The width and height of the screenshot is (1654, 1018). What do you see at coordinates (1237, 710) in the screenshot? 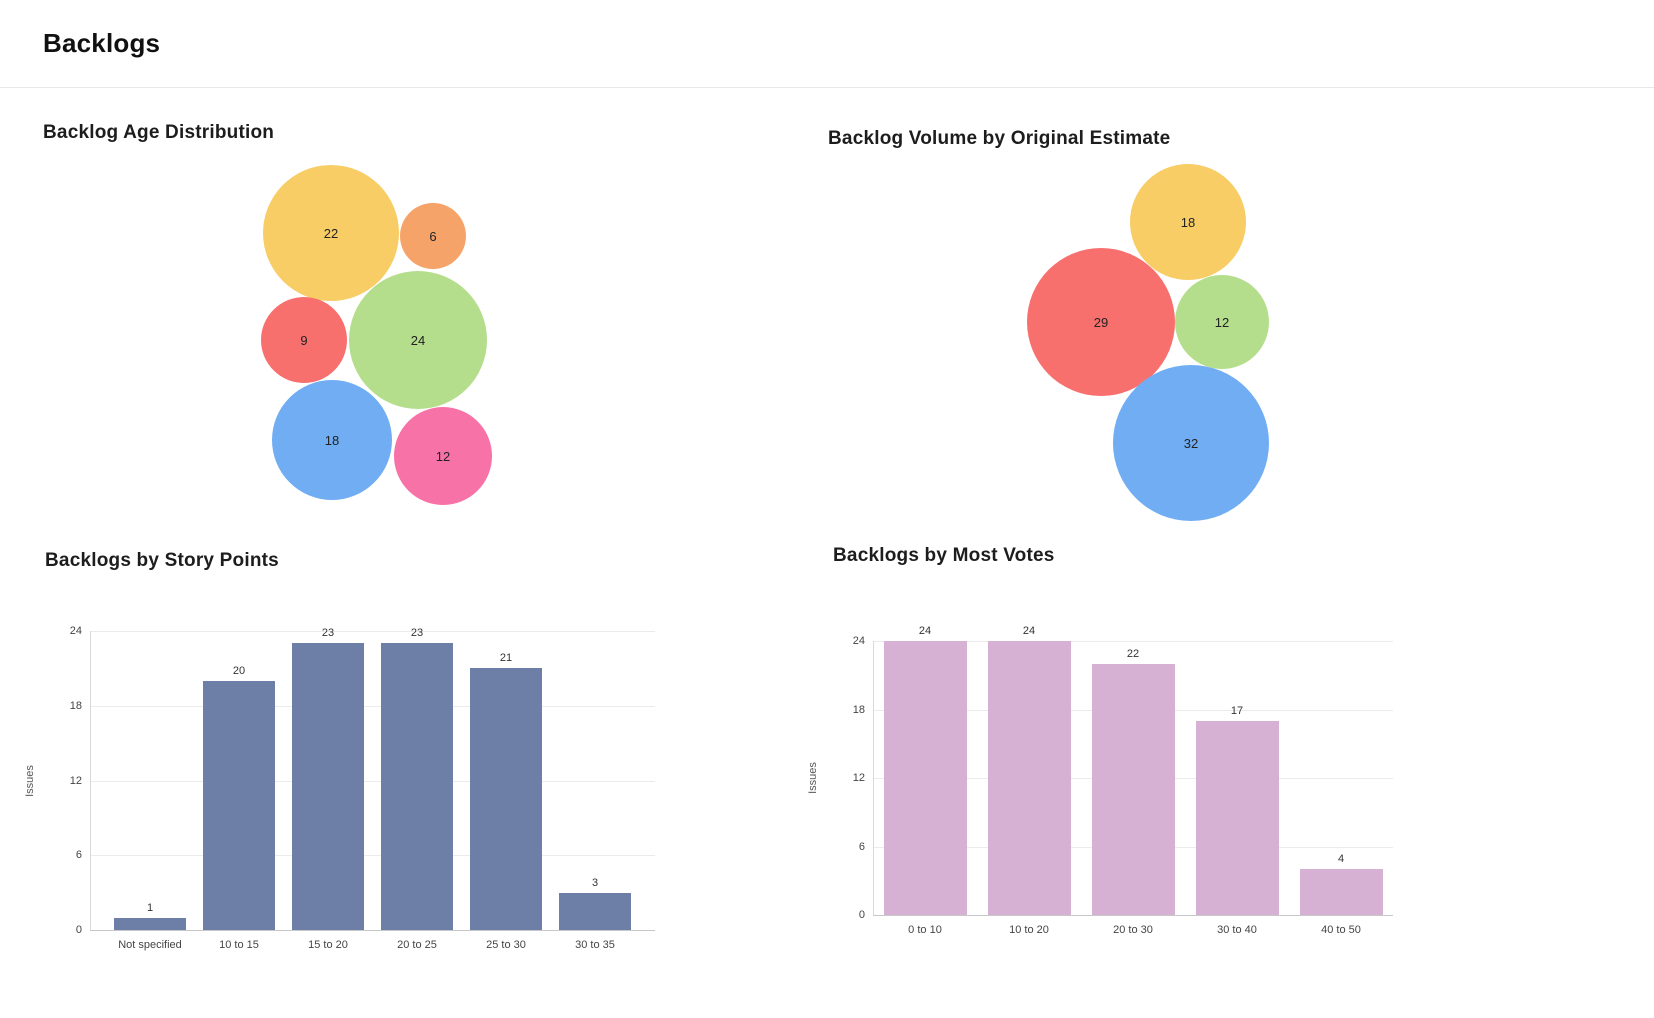
I see `bar-value-label: 17` at bounding box center [1237, 710].